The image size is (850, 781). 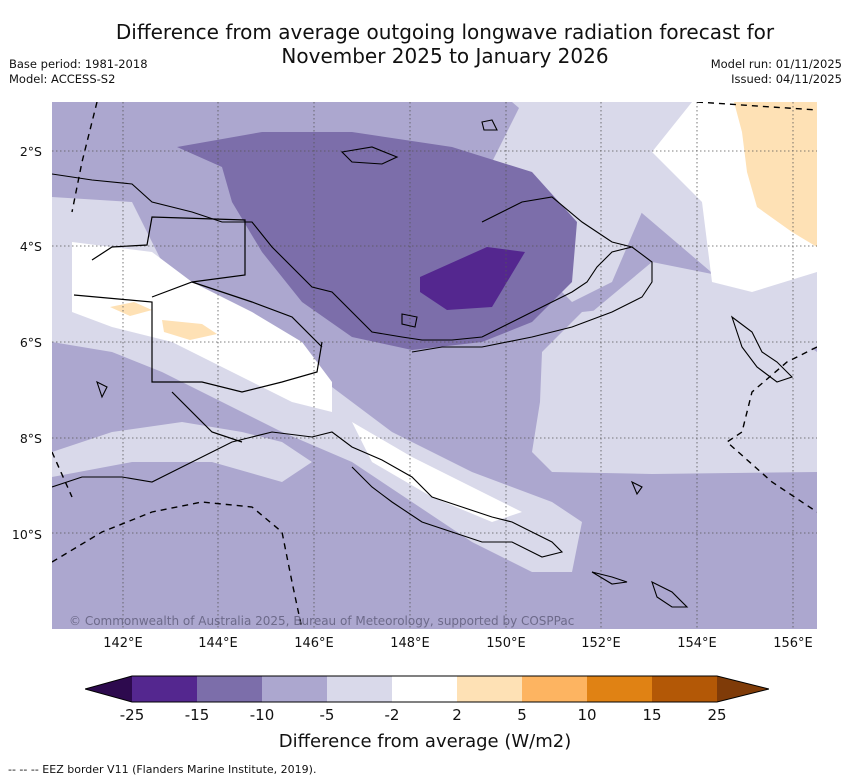 I want to click on model-name: Model: ACCESS-S2, so click(x=62, y=79).